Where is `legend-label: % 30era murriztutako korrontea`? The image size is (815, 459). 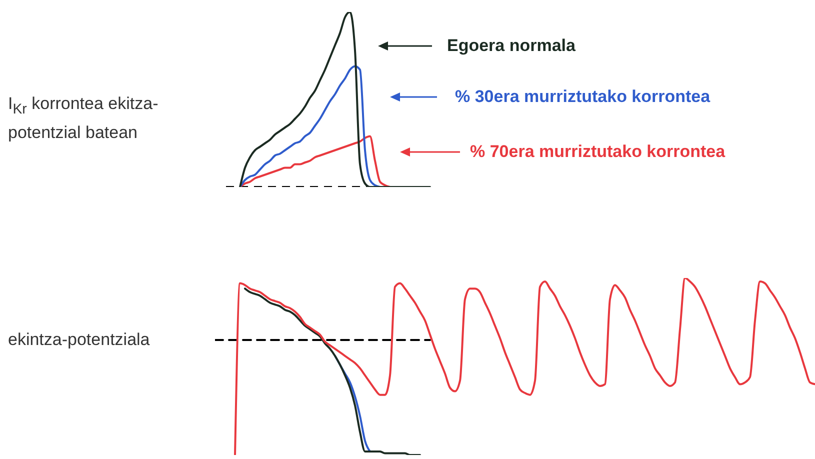
legend-label: % 30era murriztutako korrontea is located at coordinates (583, 96).